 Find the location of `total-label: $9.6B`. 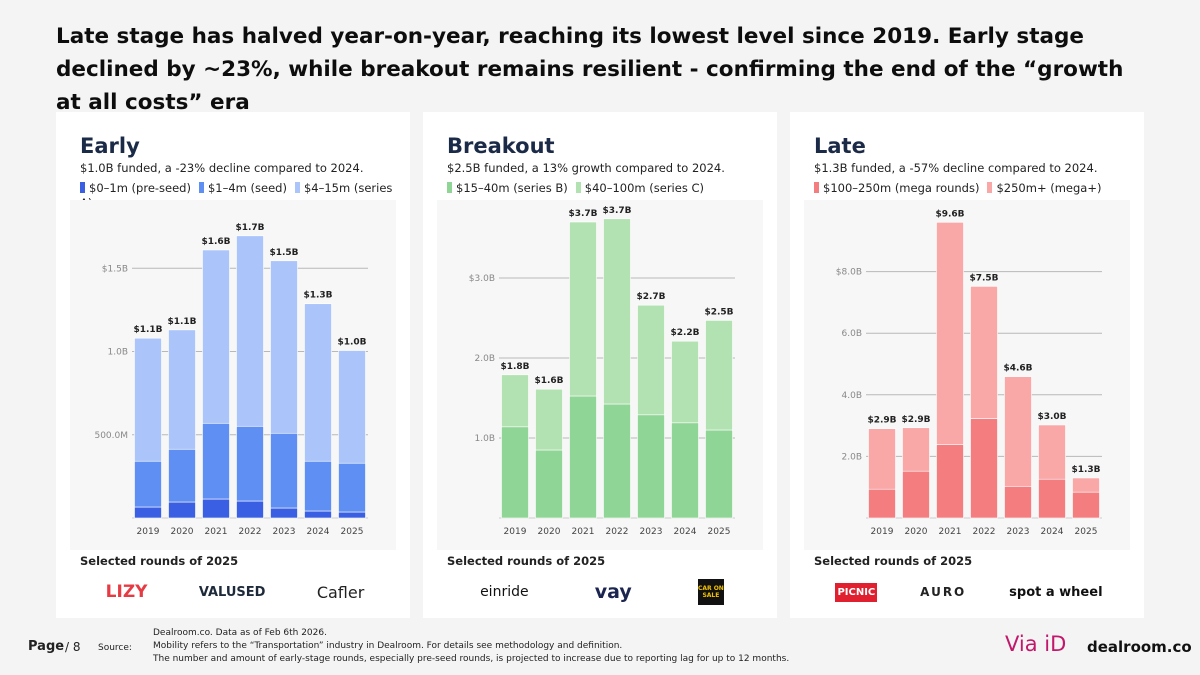

total-label: $9.6B is located at coordinates (949, 214).